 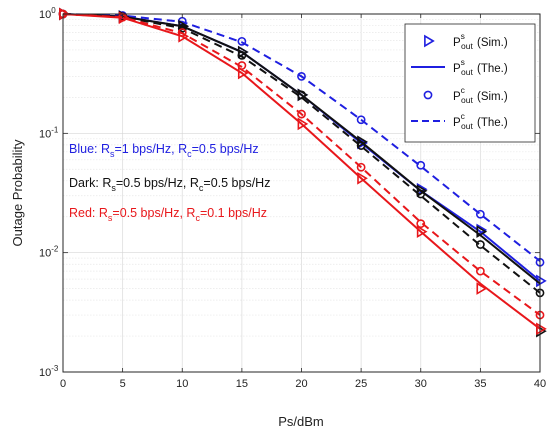 I want to click on x-tick-label: 20, so click(x=301, y=384).